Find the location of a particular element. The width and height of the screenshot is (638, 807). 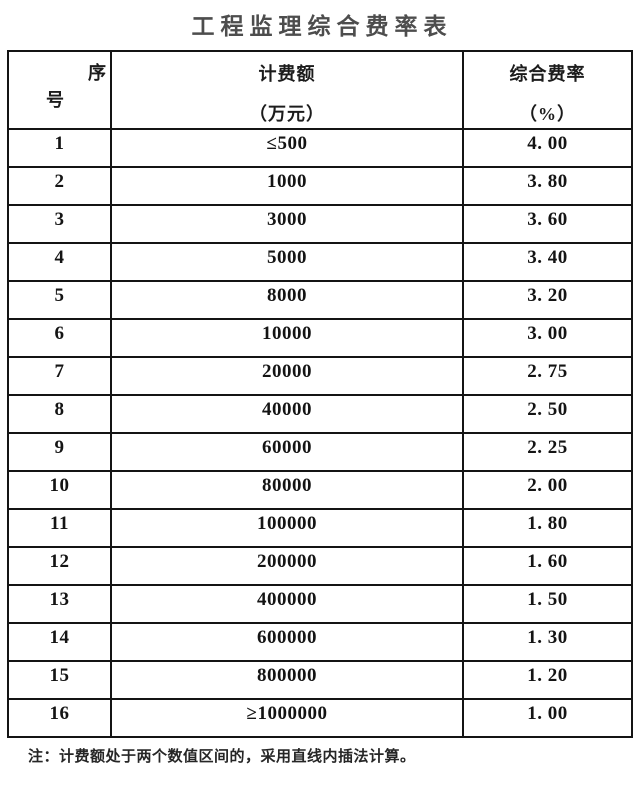

comprehensive-rate-cell: 3. 20 is located at coordinates (547, 300).